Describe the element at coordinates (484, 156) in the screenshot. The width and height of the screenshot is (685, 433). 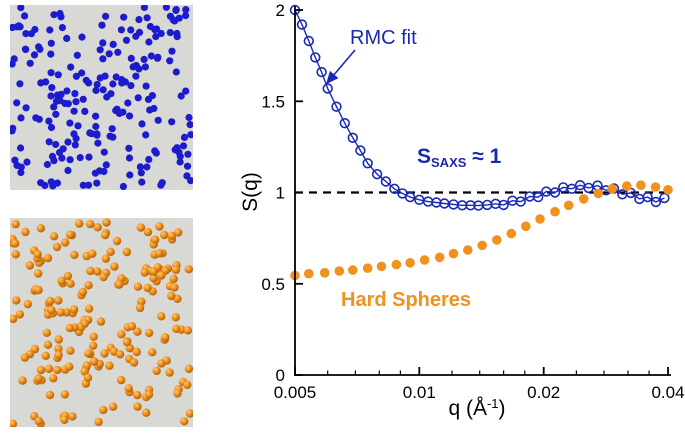
I see `ssaxs-label-approx: ≈ 1` at that location.